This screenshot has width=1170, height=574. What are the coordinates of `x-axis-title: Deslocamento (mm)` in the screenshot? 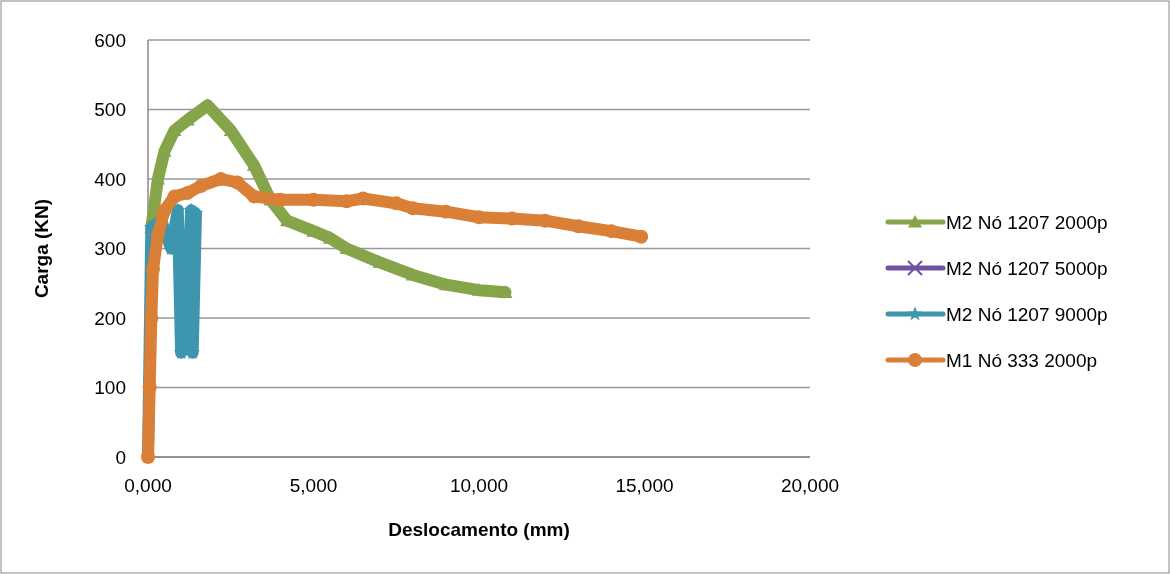 It's located at (479, 529).